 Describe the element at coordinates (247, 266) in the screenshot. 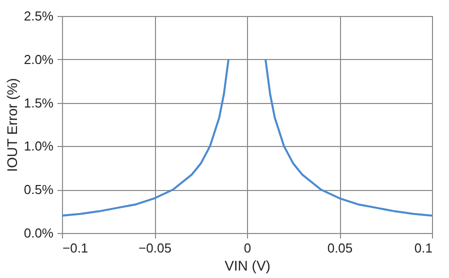

I see `x-axis-title: VIN (V)` at that location.